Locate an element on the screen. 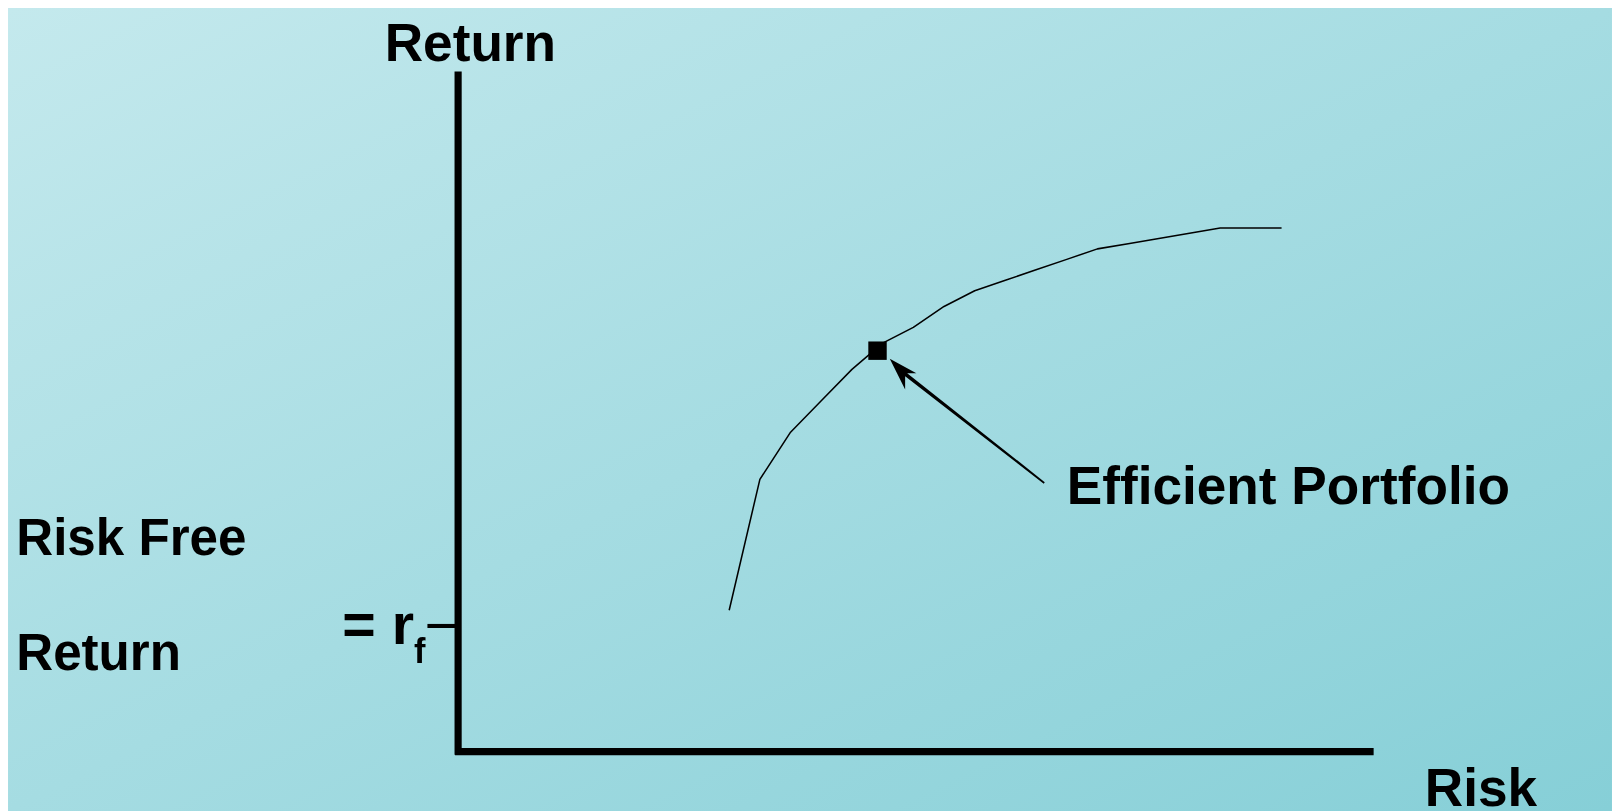 The height and width of the screenshot is (811, 1620). x-axis-title: Risk is located at coordinates (1481, 784).